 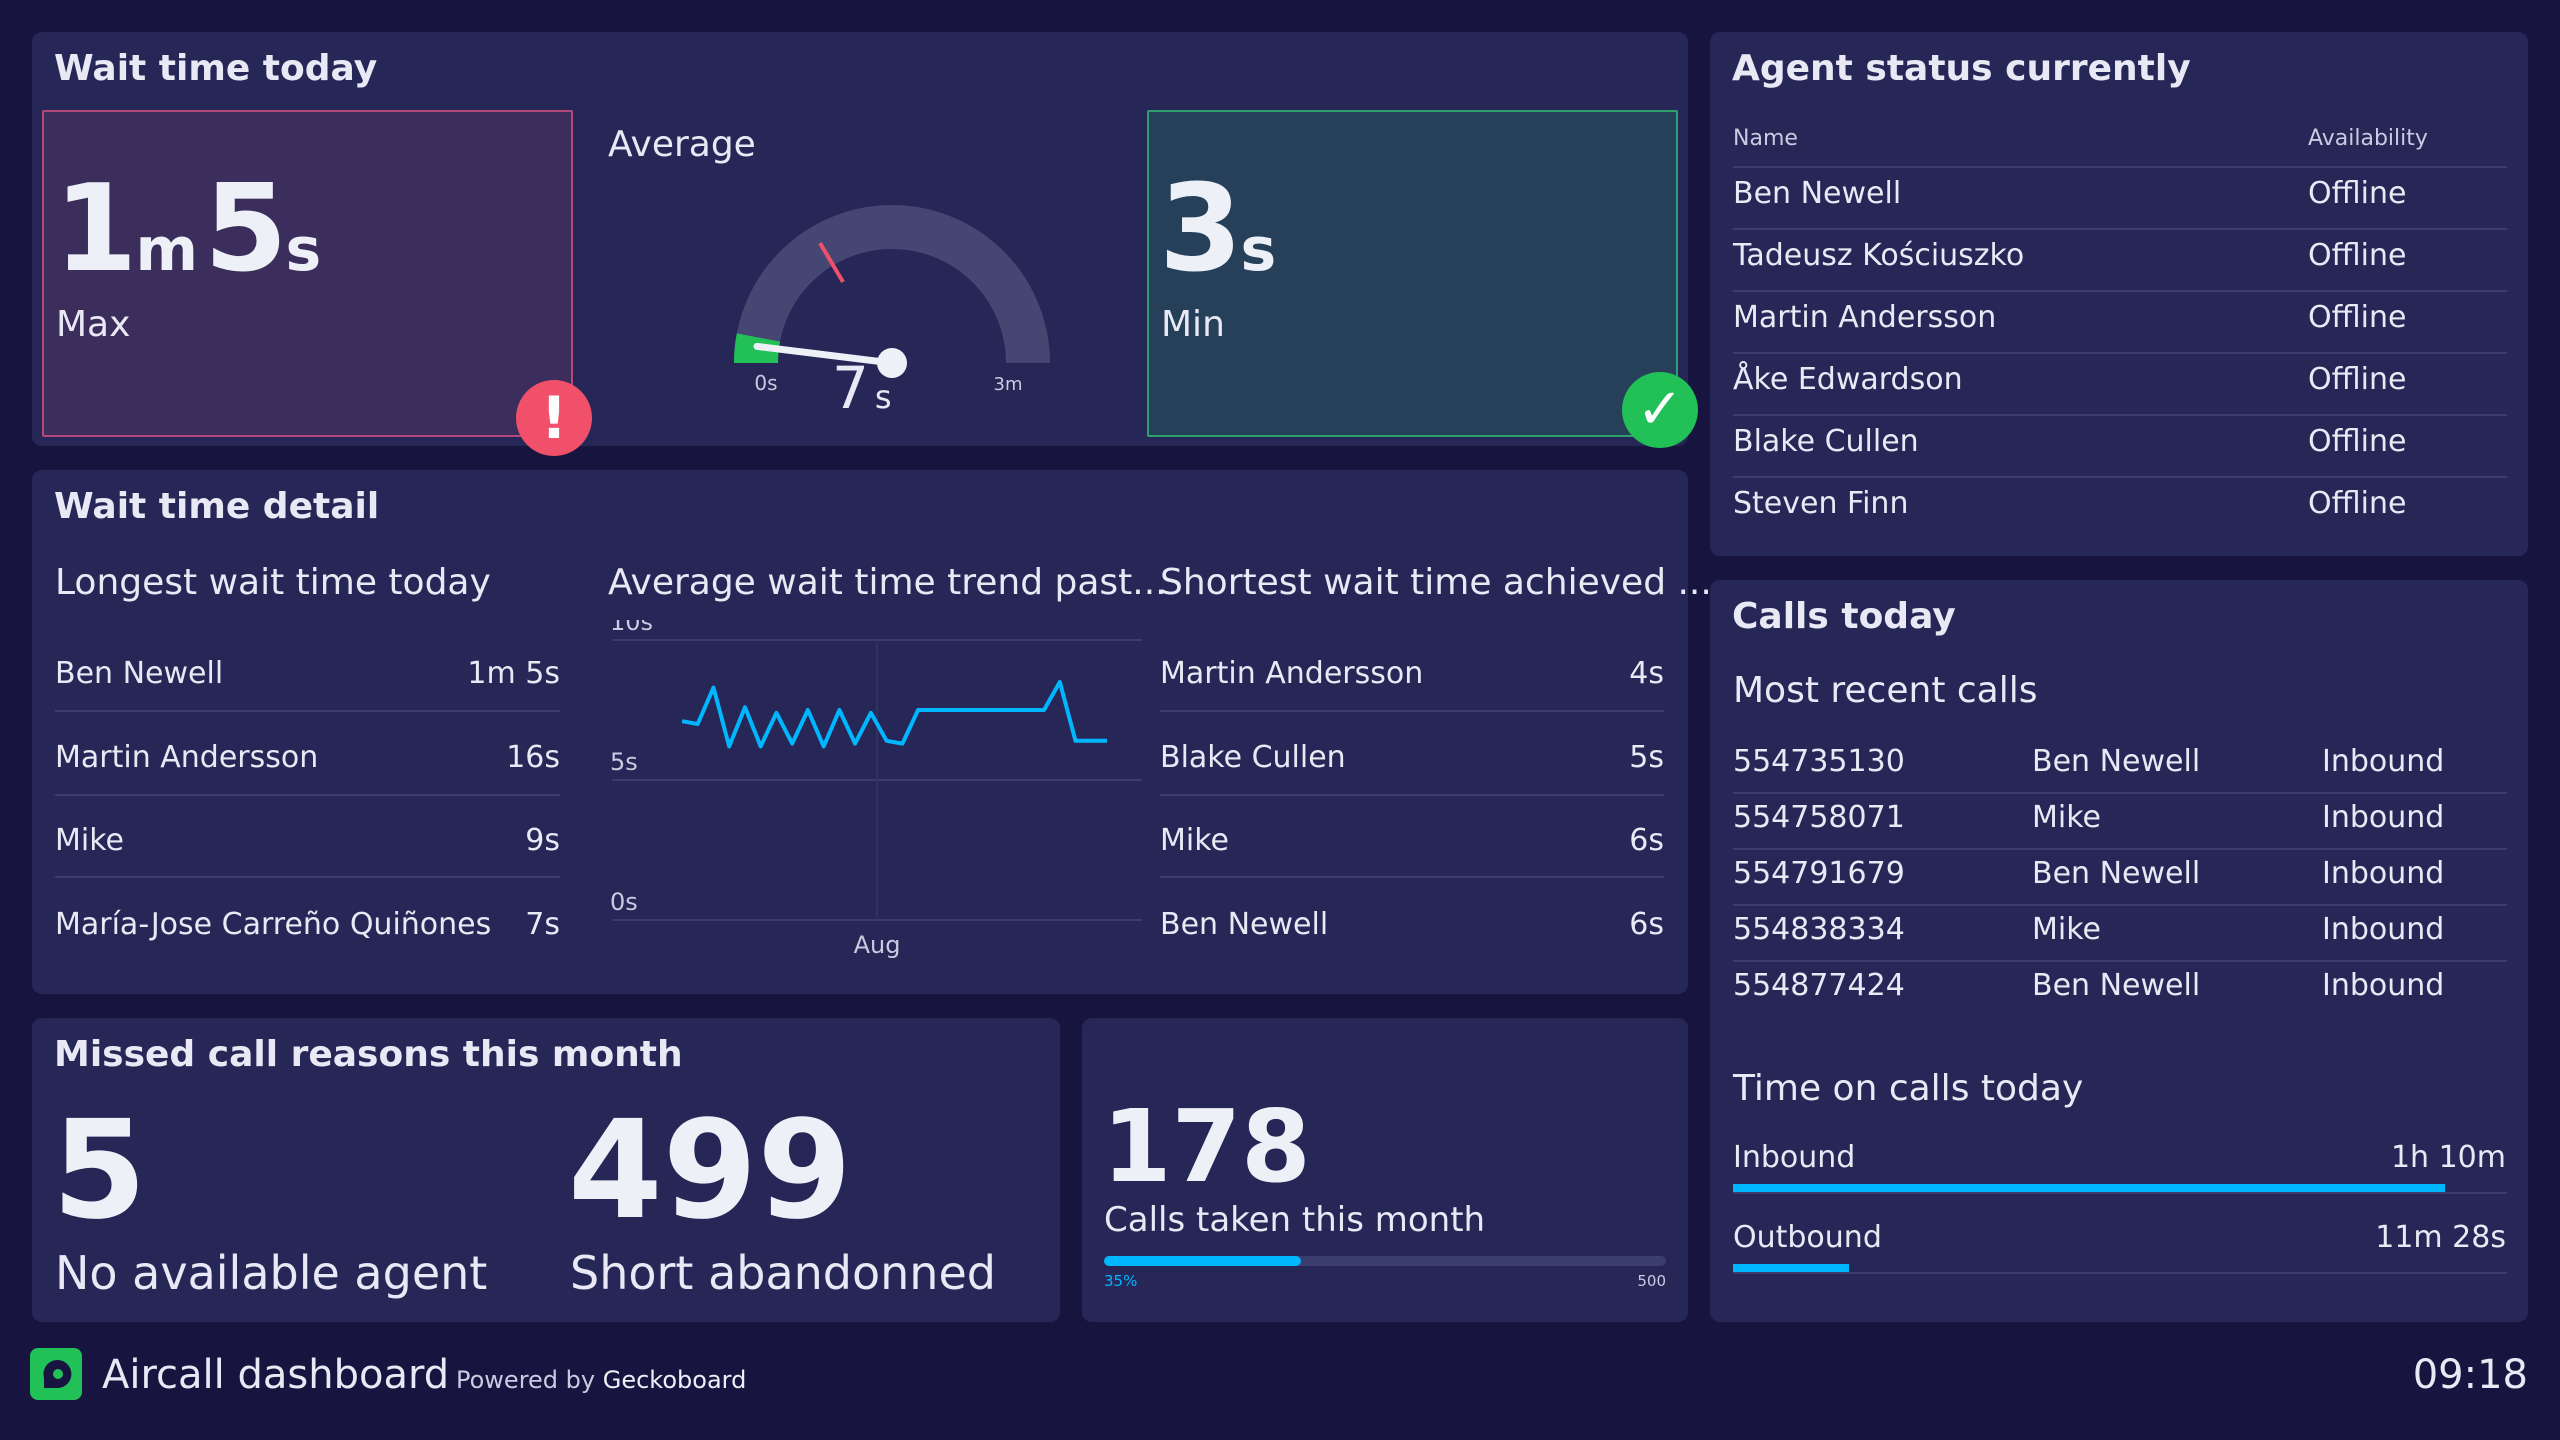 What do you see at coordinates (99, 1171) in the screenshot?
I see `metric-value: 5` at bounding box center [99, 1171].